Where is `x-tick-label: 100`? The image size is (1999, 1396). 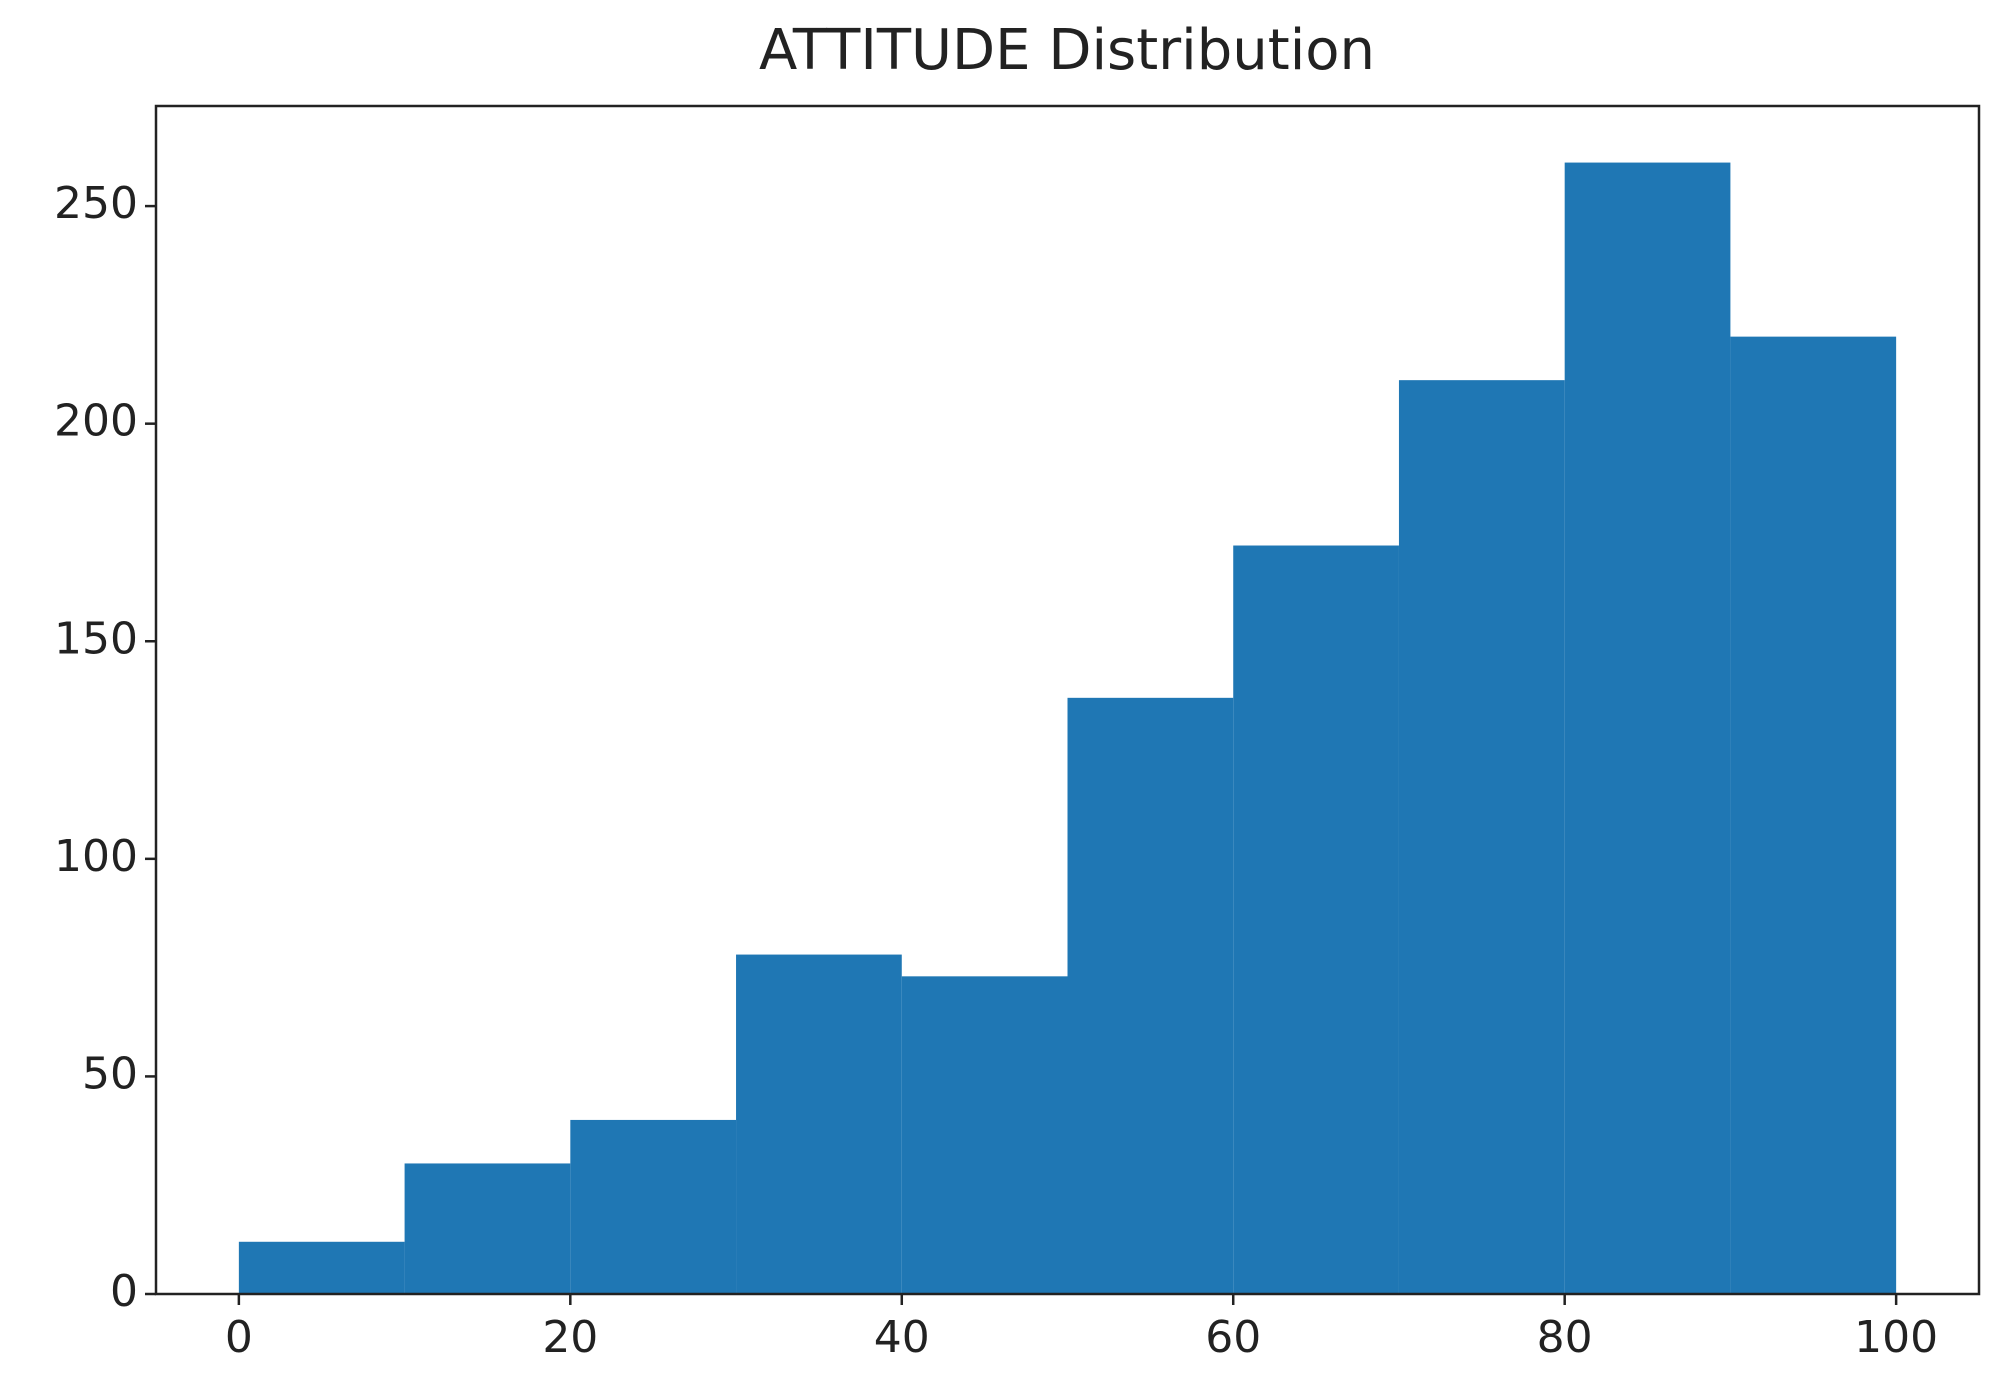
x-tick-label: 100 is located at coordinates (1896, 1337).